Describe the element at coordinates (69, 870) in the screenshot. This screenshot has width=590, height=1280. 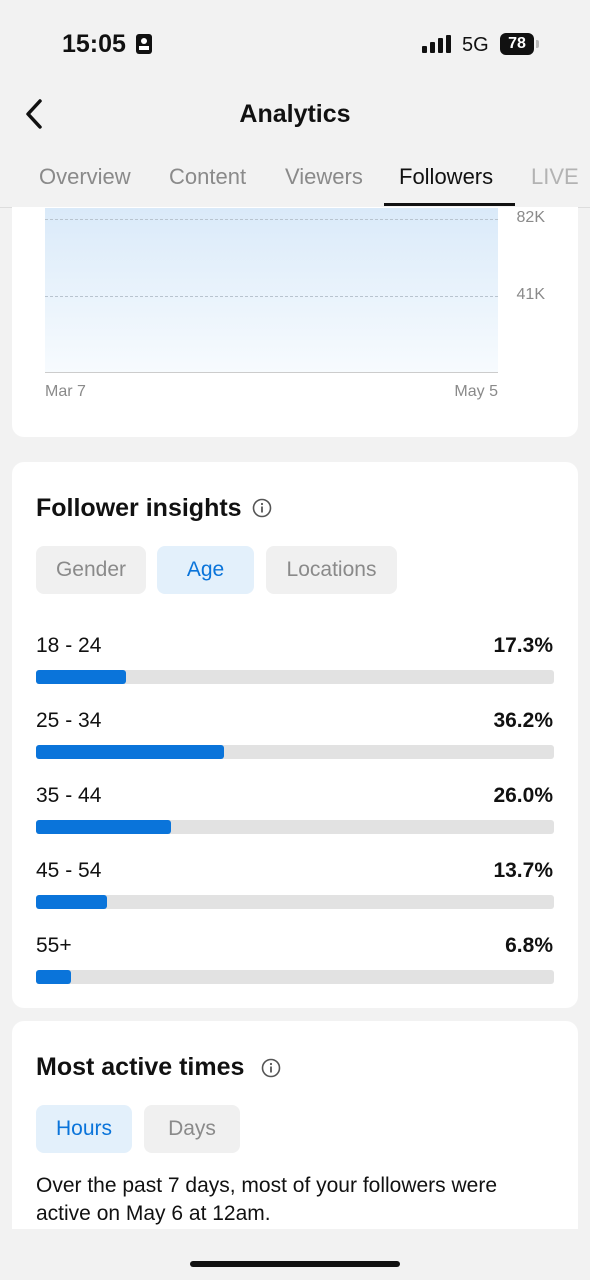
I see `age-label: 45 - 54` at that location.